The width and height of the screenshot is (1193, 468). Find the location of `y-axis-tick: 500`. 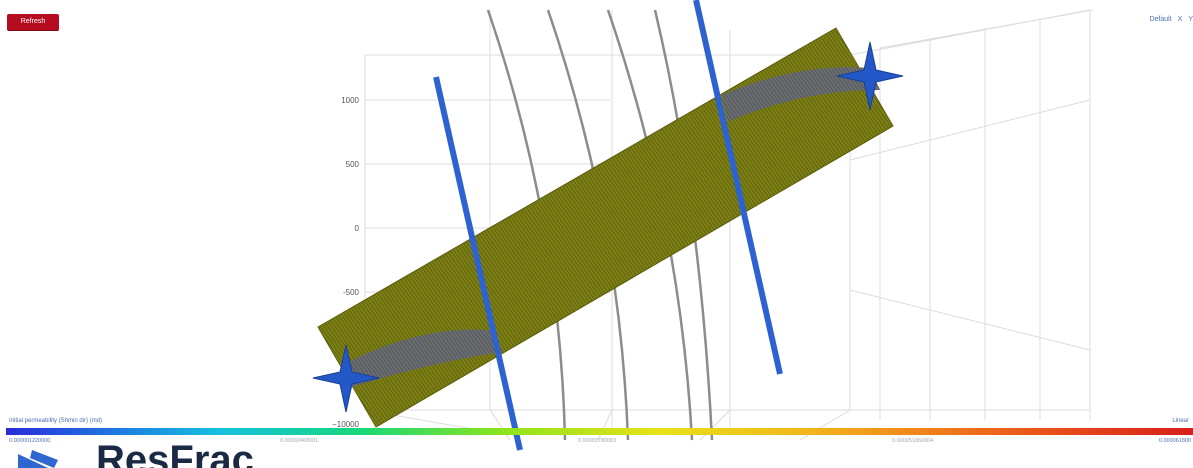

y-axis-tick: 500 is located at coordinates (353, 164).